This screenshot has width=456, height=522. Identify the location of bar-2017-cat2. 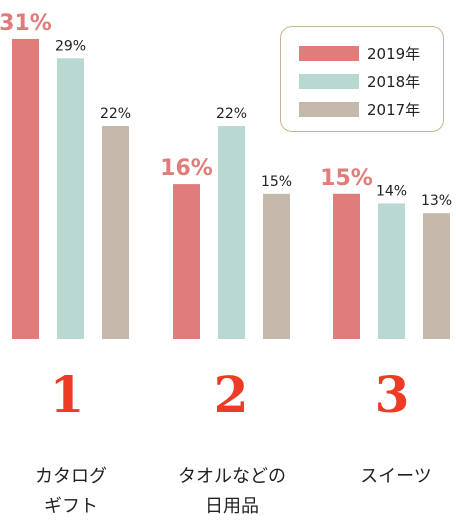
(276, 266).